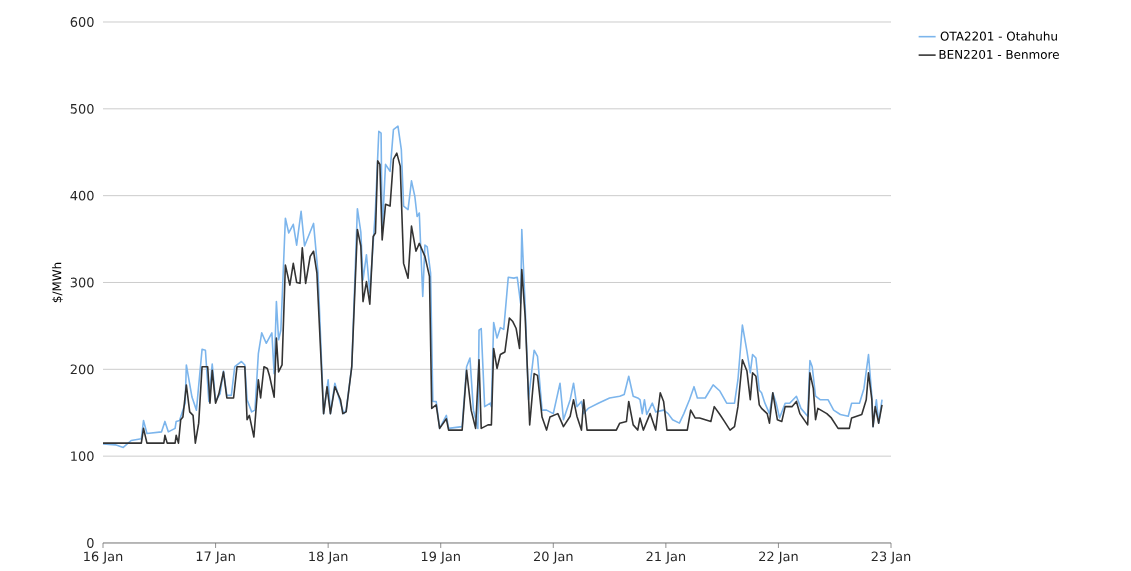  Describe the element at coordinates (103, 557) in the screenshot. I see `x-tick-label: 16 Jan` at that location.